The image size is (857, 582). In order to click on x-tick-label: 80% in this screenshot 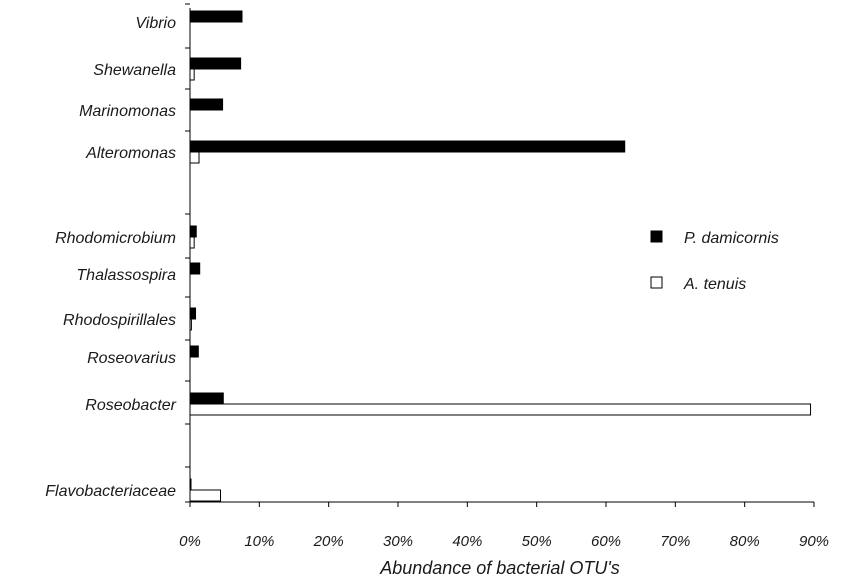, I will do `click(745, 541)`.